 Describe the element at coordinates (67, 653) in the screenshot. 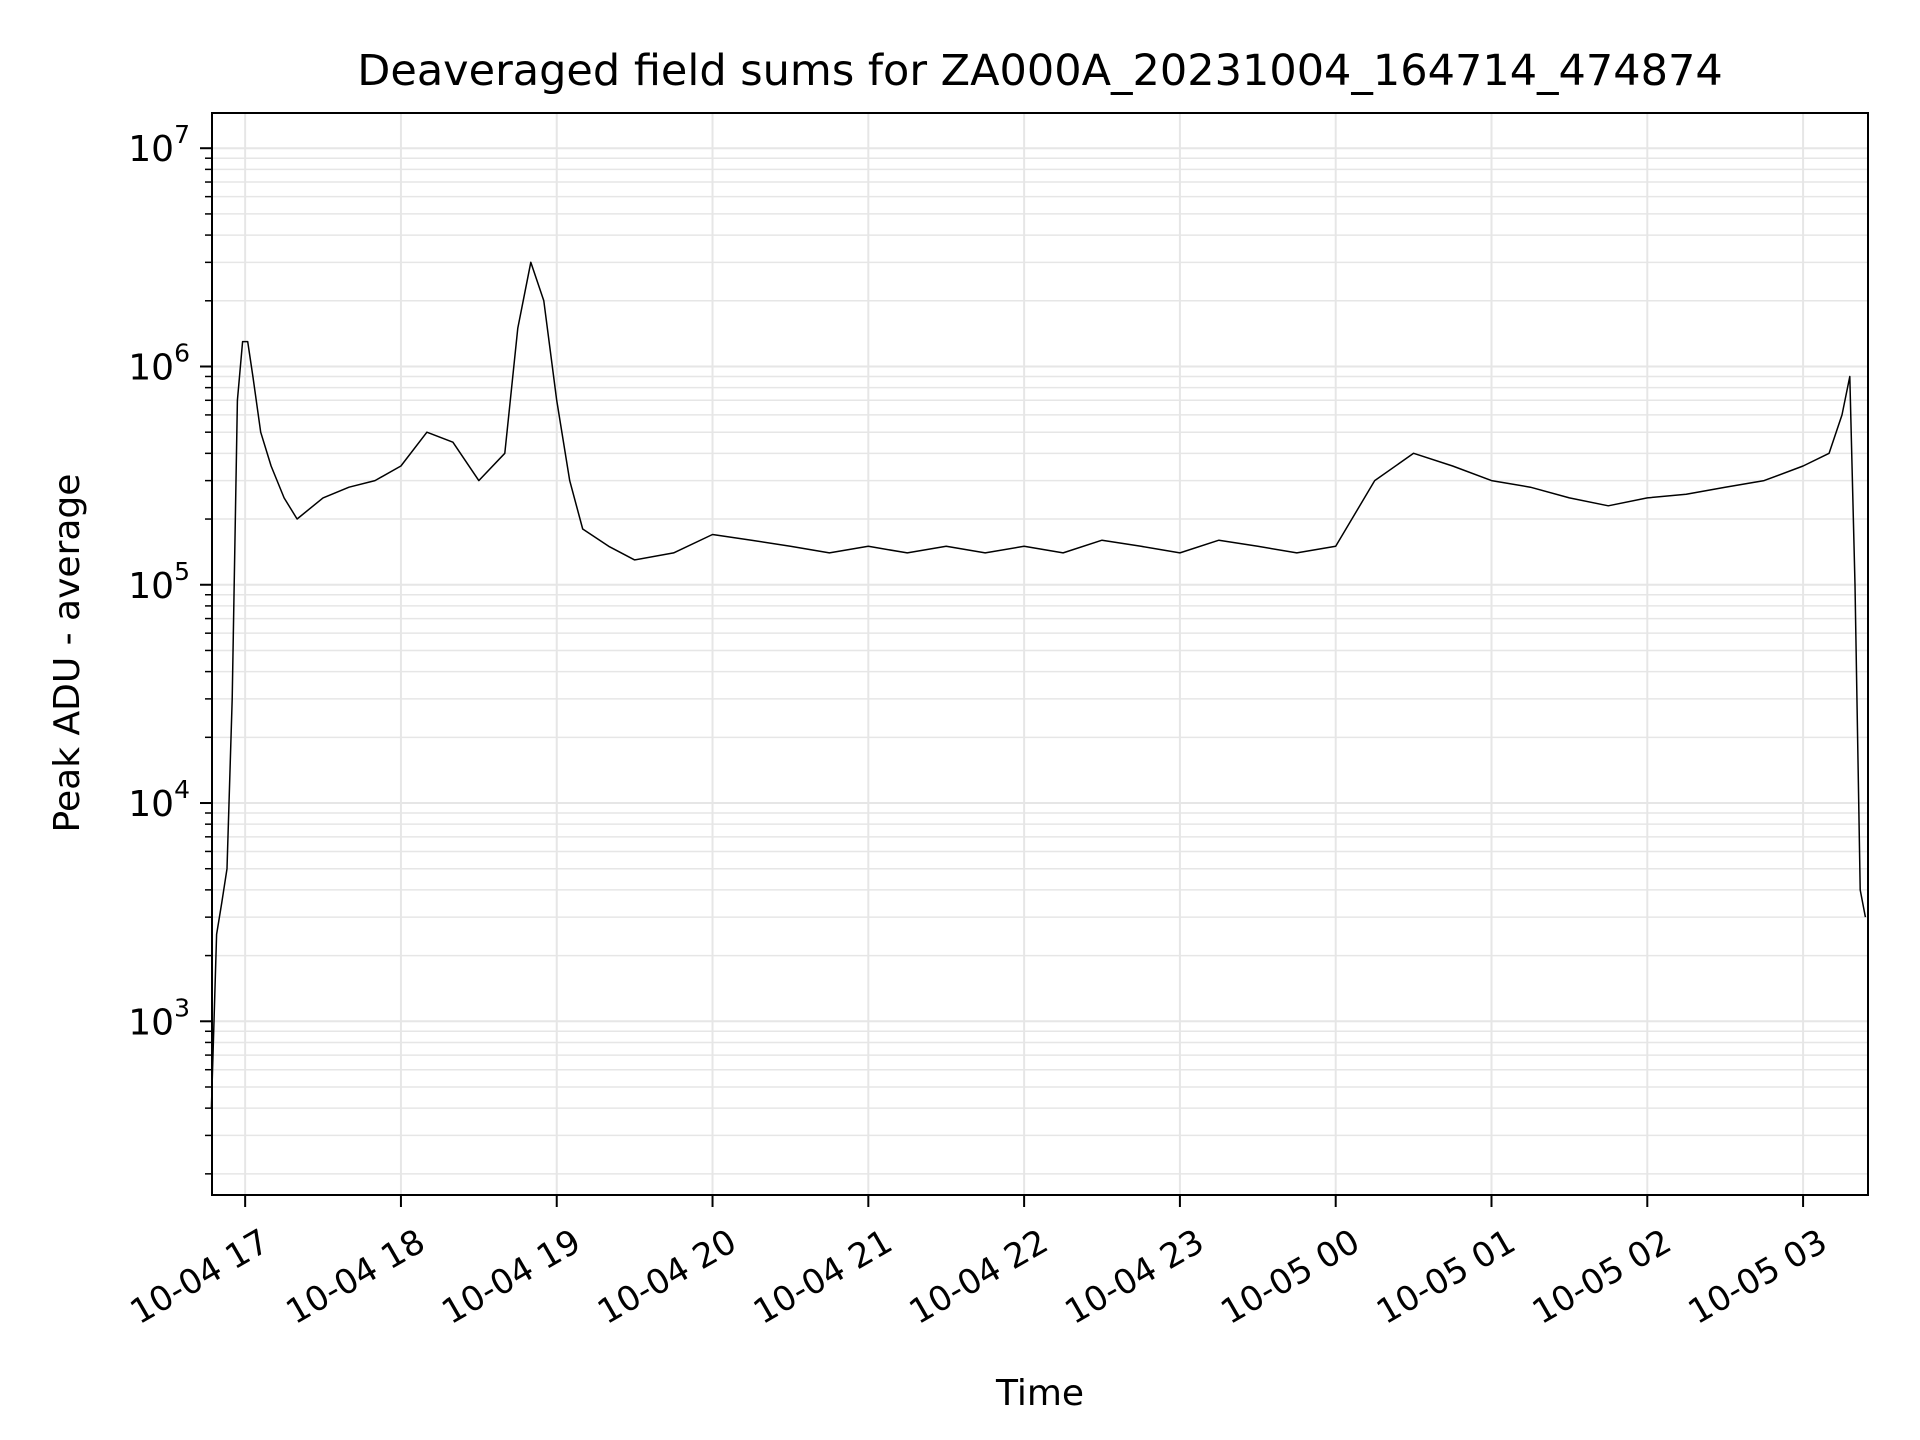

I see `y-axis-label: Peak ADU - average` at that location.